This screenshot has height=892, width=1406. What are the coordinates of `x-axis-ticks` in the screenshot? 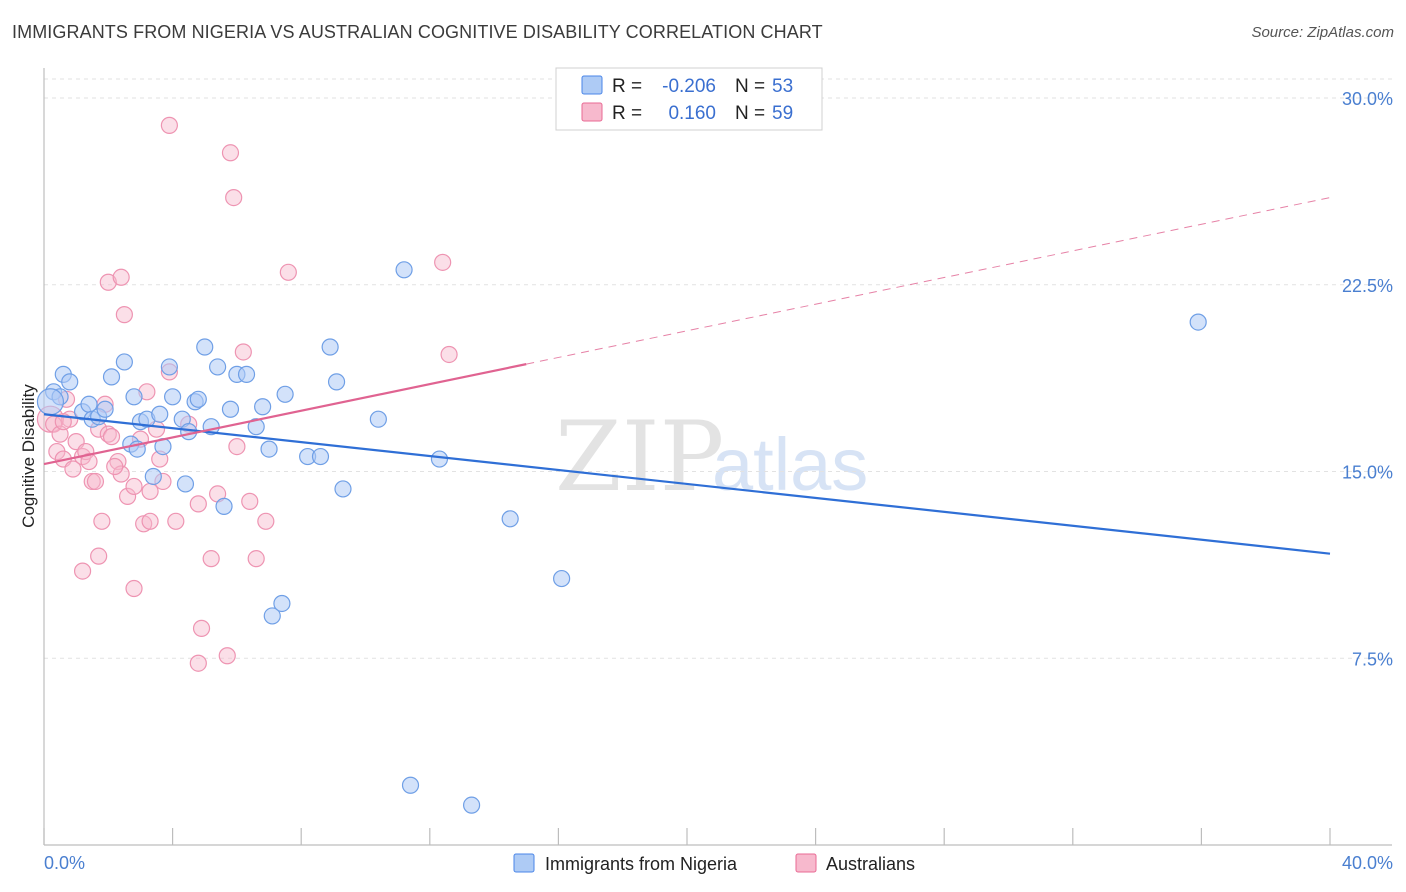 It's located at (687, 836).